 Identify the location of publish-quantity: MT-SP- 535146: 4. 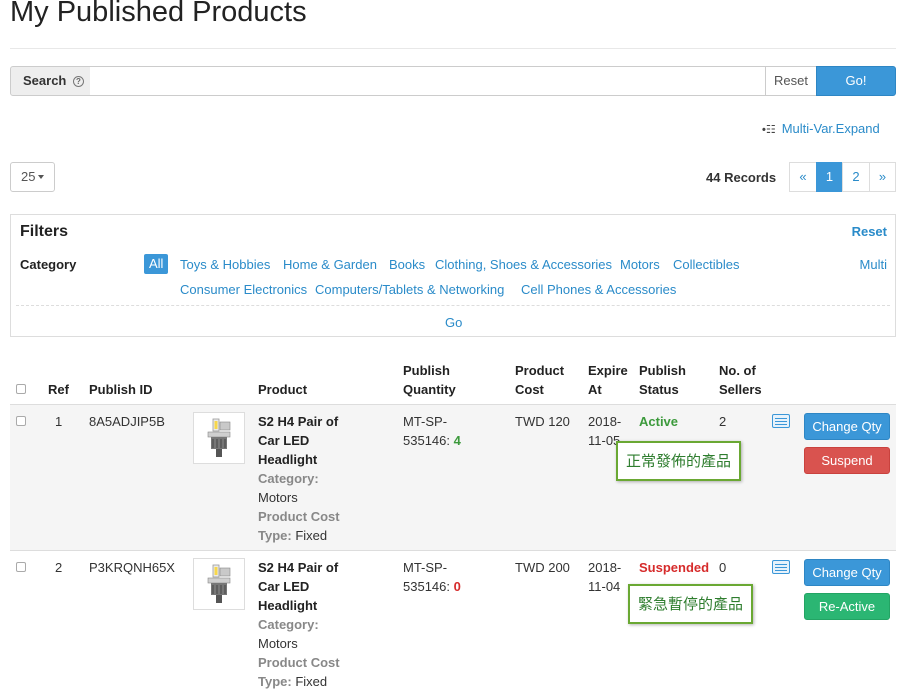
(432, 431).